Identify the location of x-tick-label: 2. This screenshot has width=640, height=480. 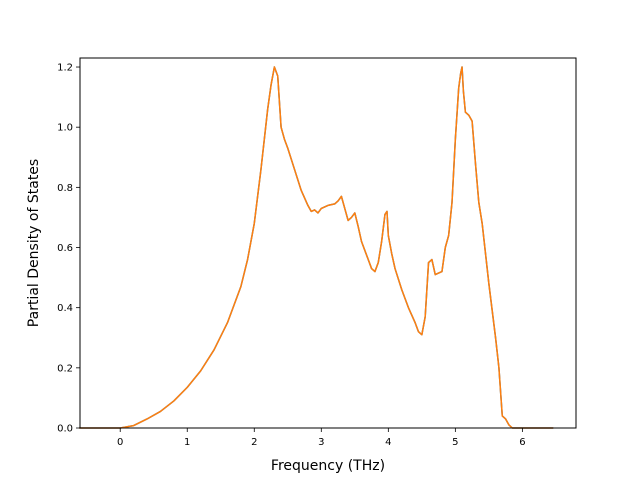
(254, 442).